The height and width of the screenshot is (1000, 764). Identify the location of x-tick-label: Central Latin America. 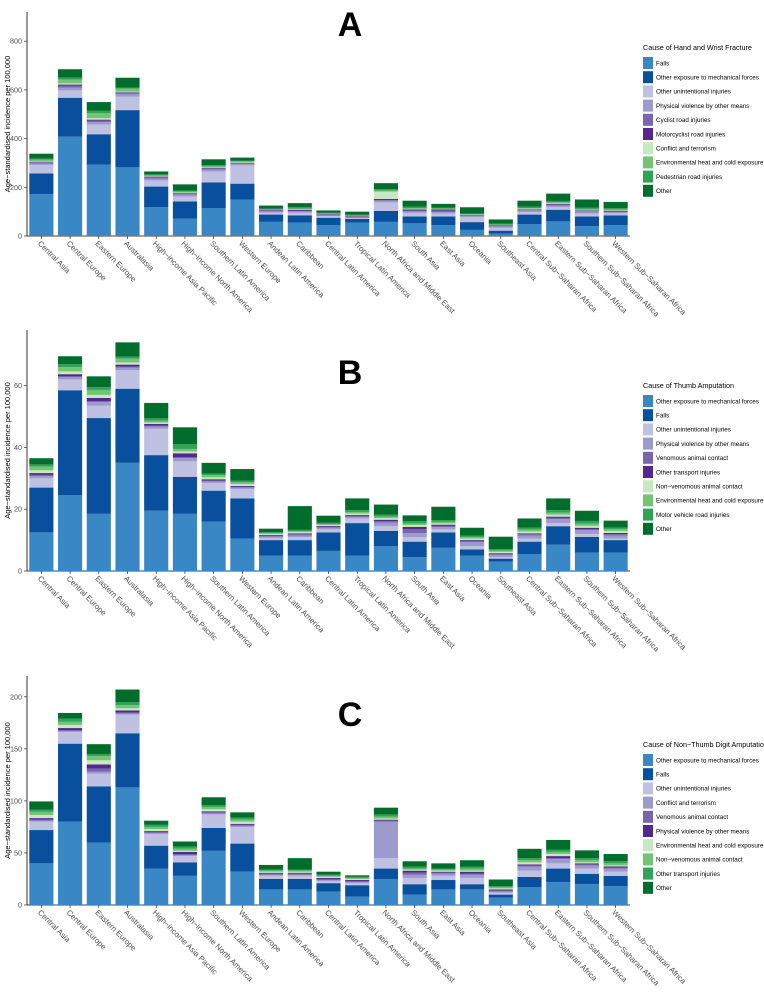
(353, 269).